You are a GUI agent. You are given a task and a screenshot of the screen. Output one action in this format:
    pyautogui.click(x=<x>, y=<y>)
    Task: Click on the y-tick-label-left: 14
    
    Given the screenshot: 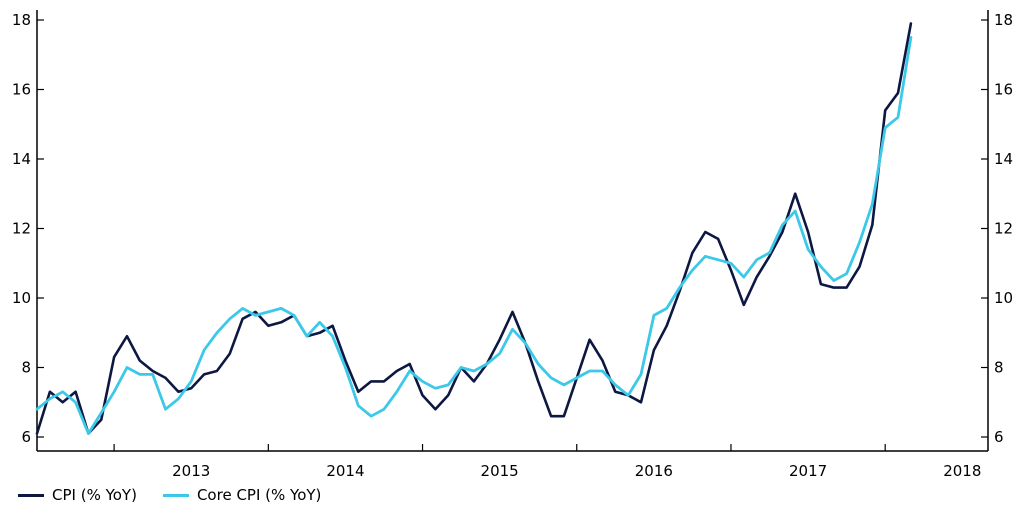 What is the action you would take?
    pyautogui.click(x=21, y=159)
    